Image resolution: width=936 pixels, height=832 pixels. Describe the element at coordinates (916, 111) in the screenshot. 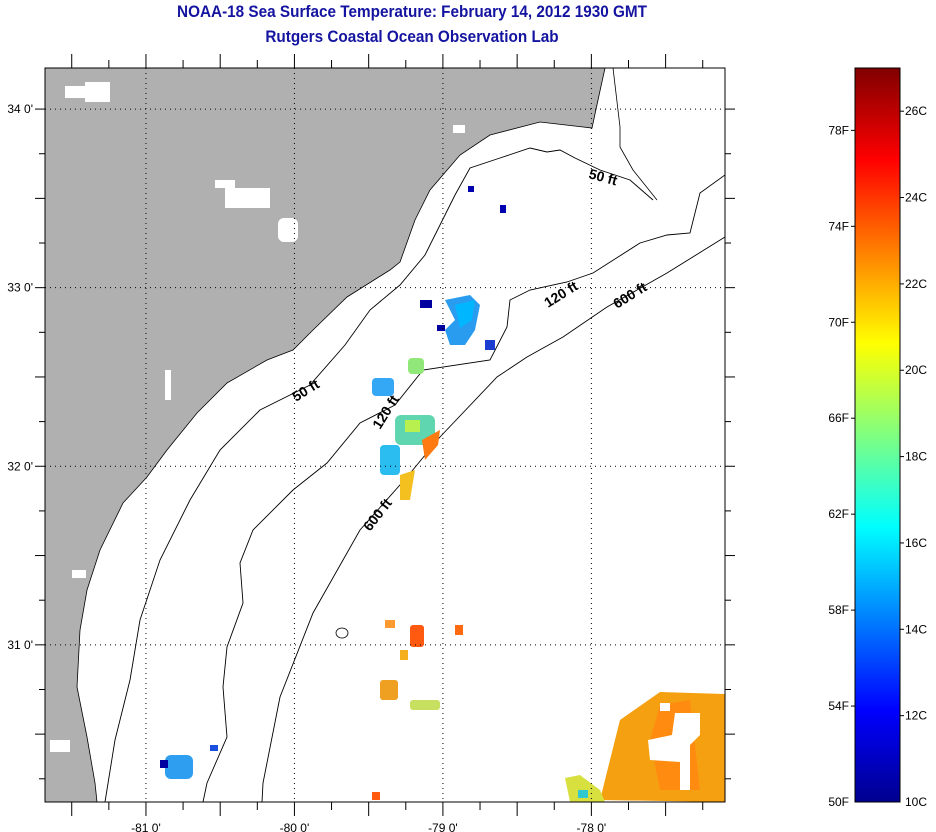

I see `colorbar-label-c: 26C` at that location.